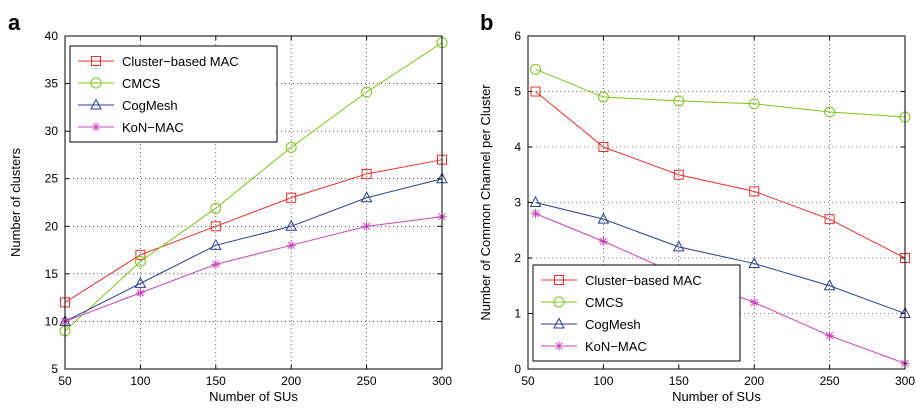 The image size is (916, 419). Describe the element at coordinates (517, 369) in the screenshot. I see `y-tick-label: 0` at that location.